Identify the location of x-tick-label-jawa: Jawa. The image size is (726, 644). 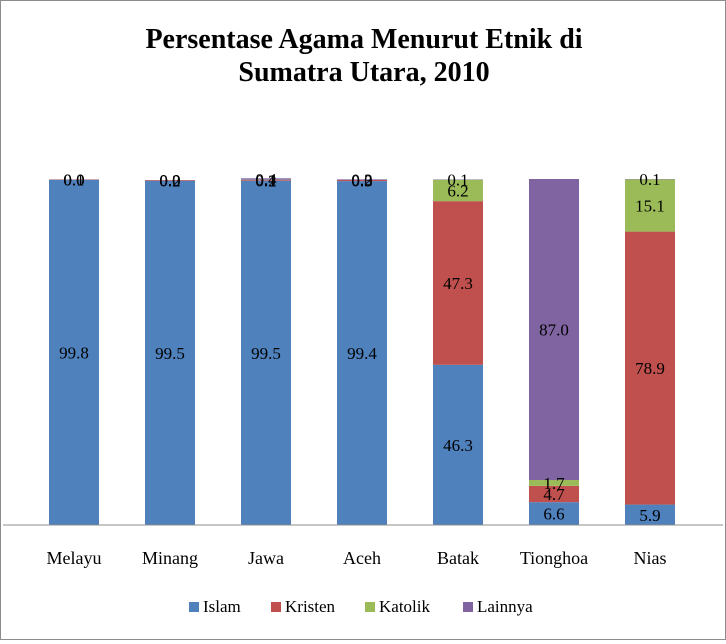
(266, 558).